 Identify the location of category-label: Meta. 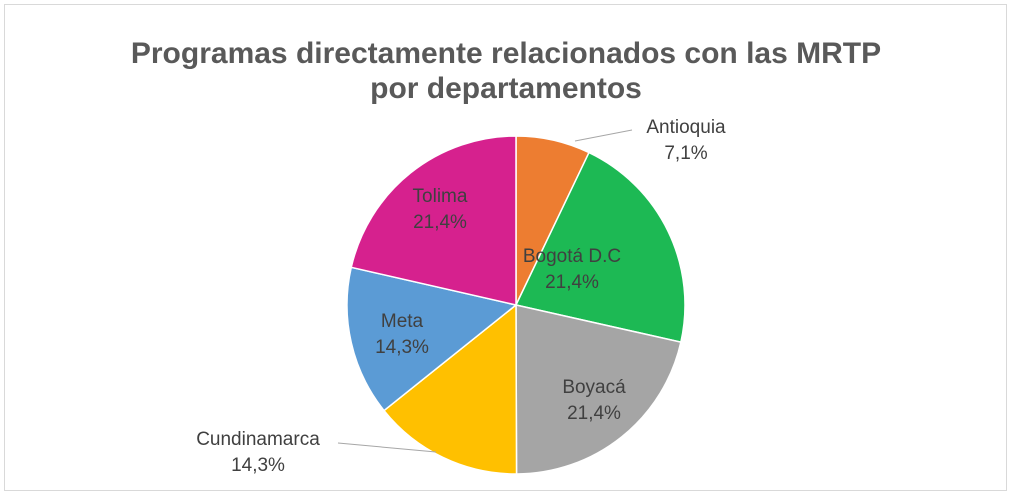
(402, 321).